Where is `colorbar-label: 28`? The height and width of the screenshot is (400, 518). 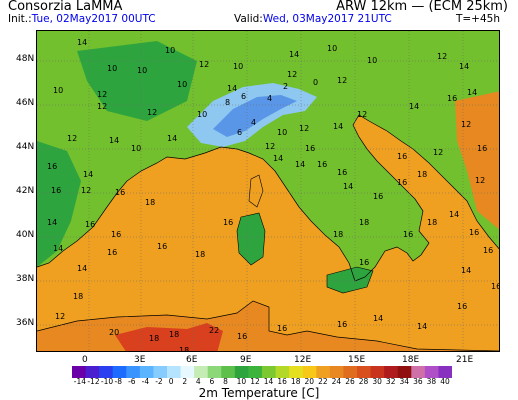
colorbar-label: 28 is located at coordinates (363, 381).